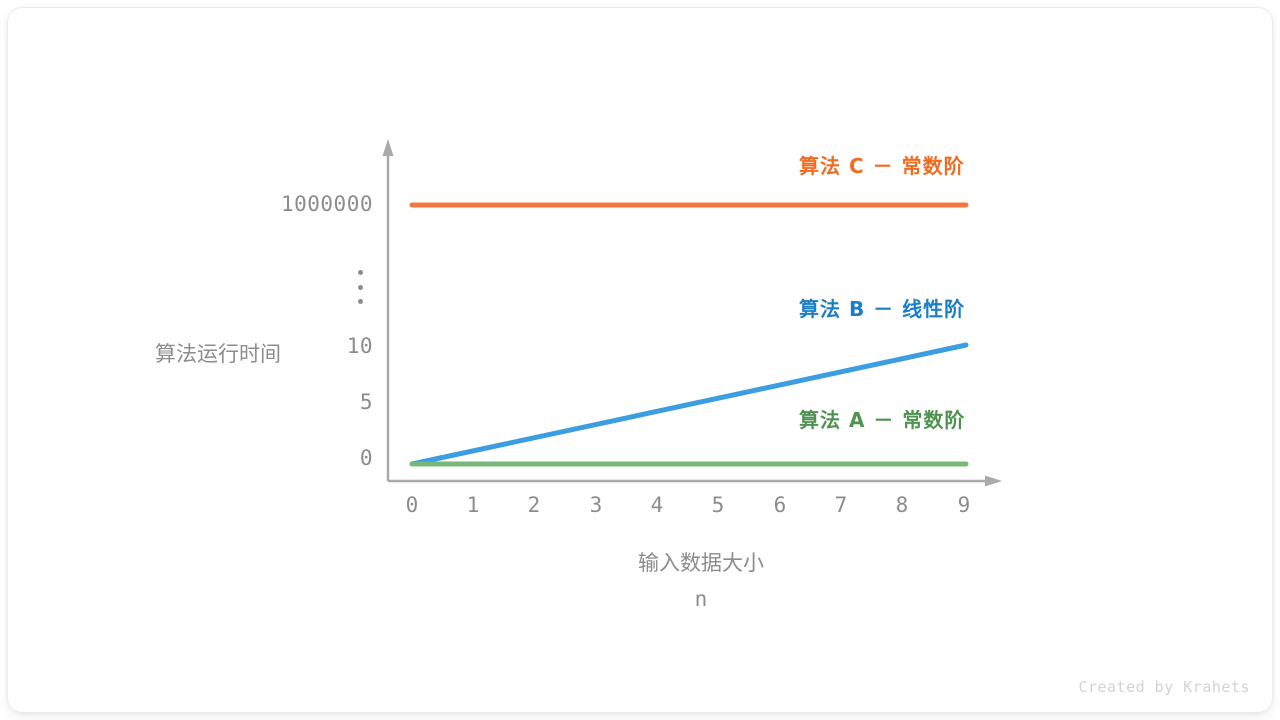 The image size is (1280, 720). I want to click on x-axis-unit-text: n, so click(701, 598).